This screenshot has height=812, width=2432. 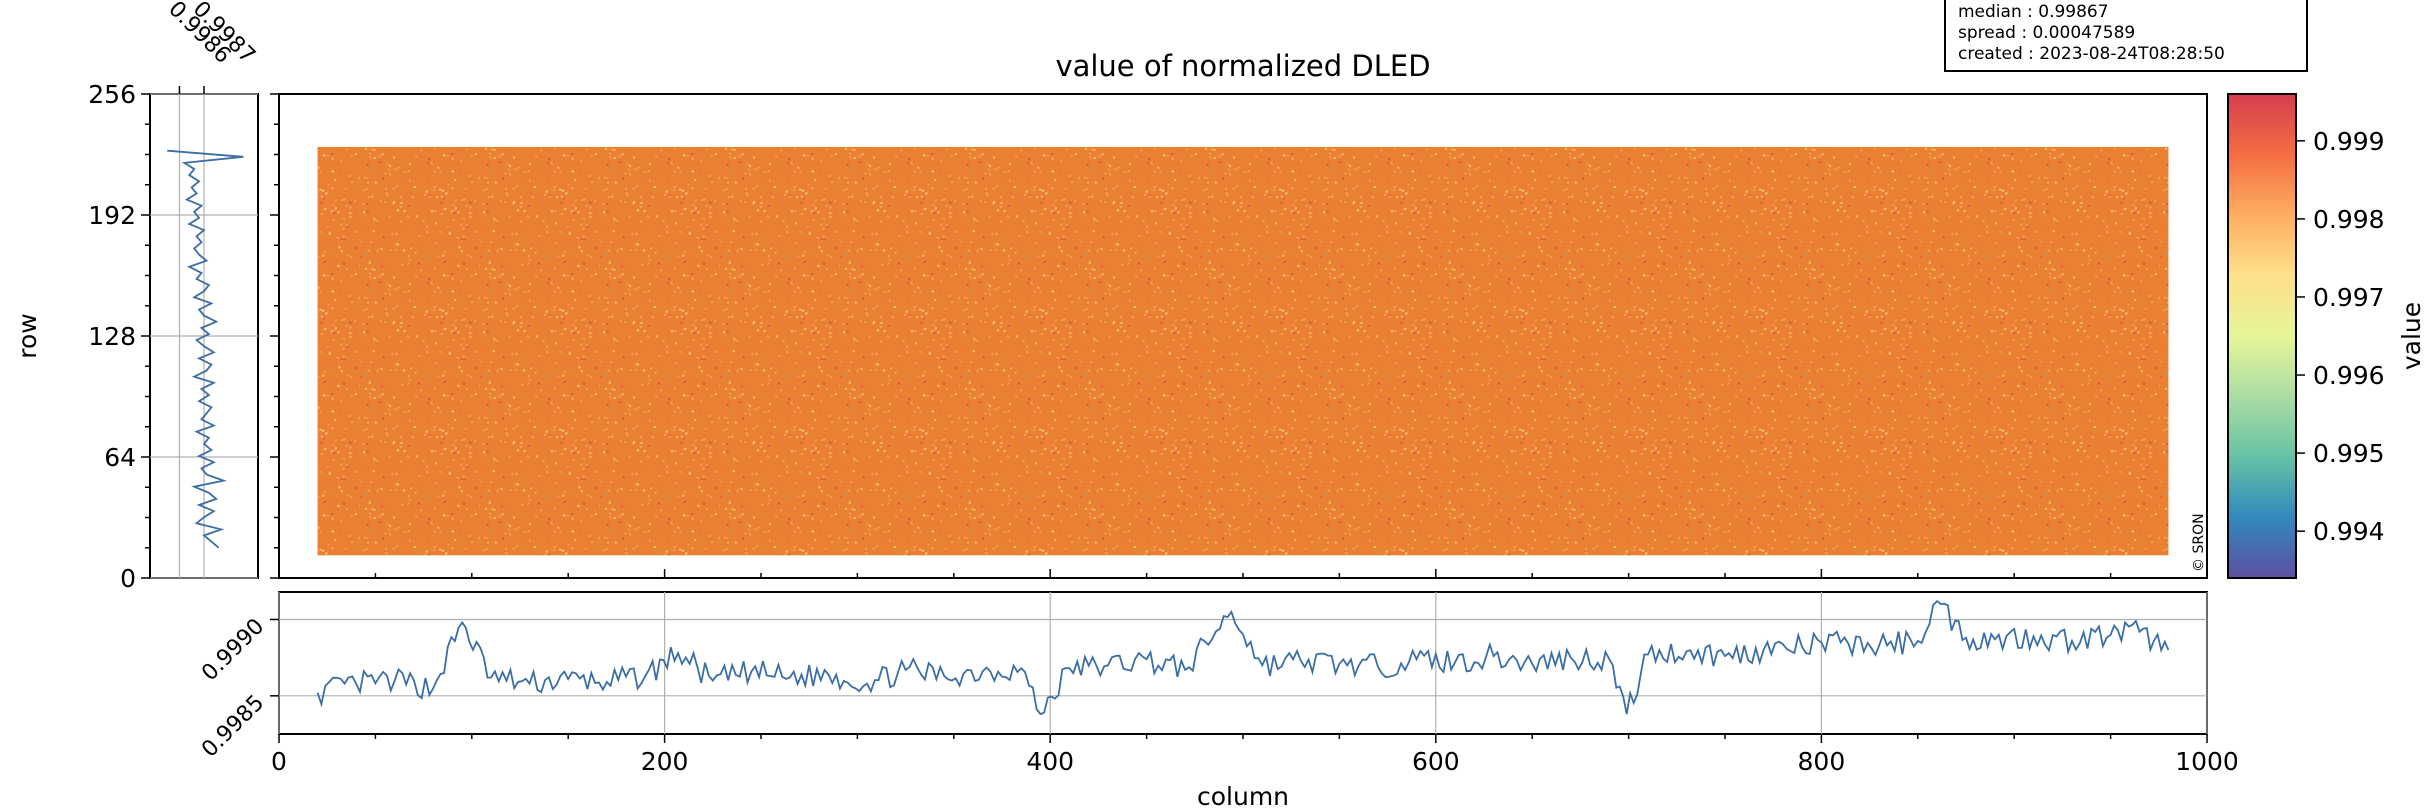 I want to click on column-profile-y-tick-label: 0.9990, so click(x=233, y=650).